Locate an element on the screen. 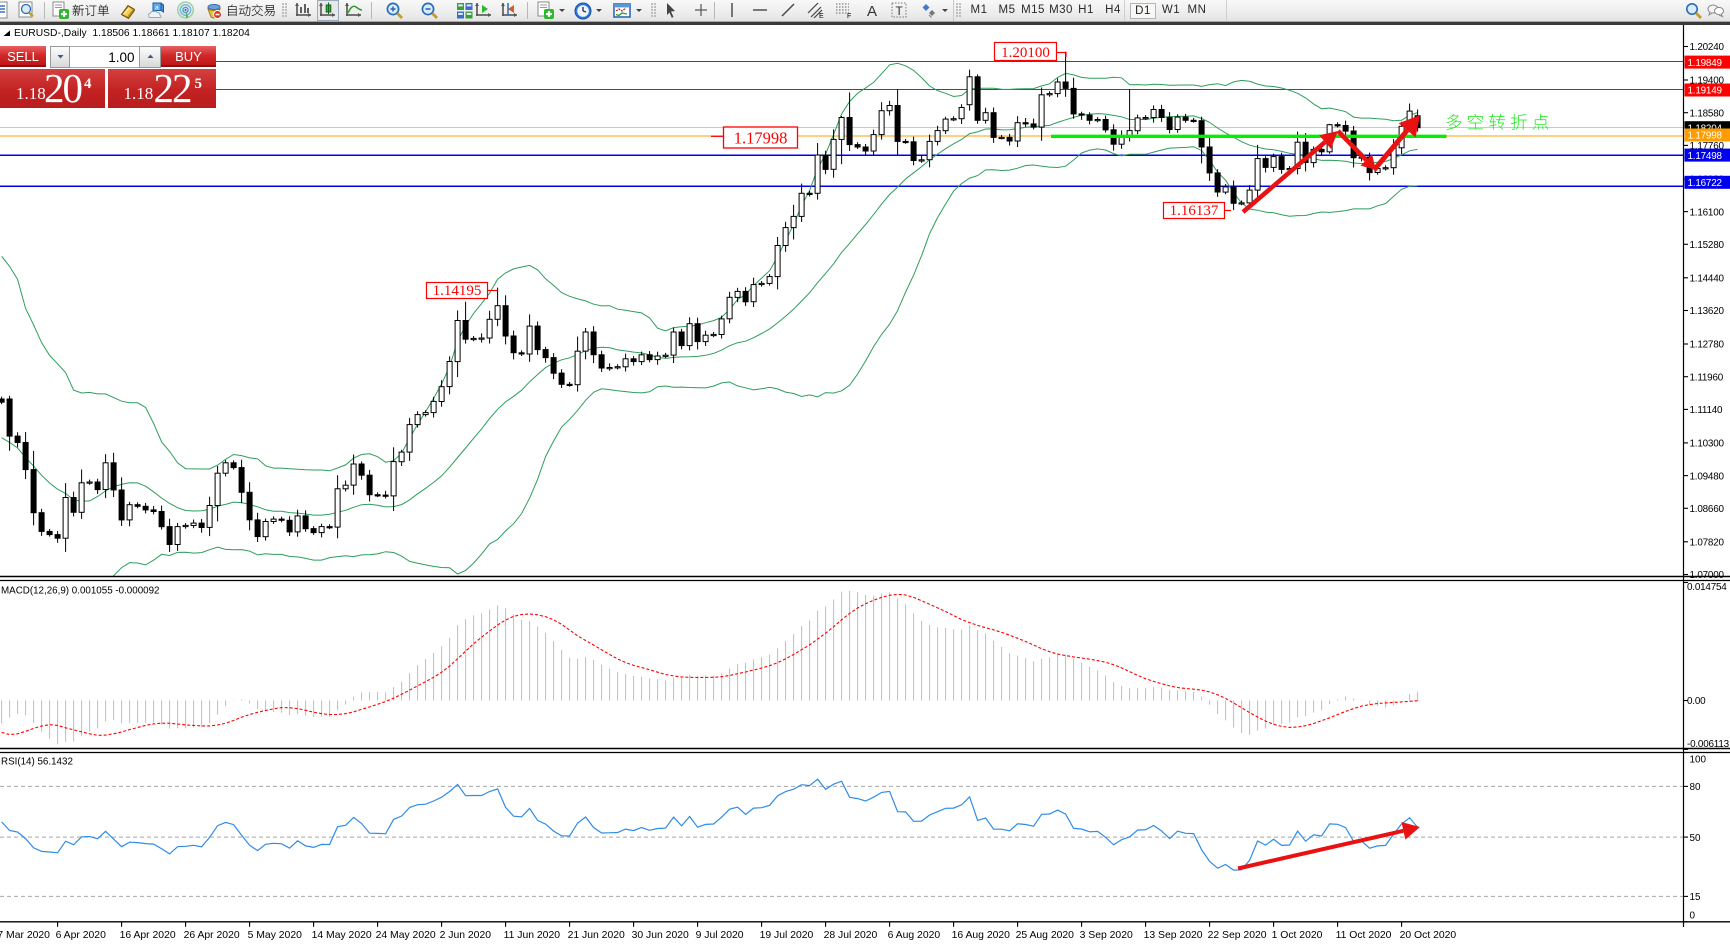  svg-text: 0.00 is located at coordinates (1696, 701).